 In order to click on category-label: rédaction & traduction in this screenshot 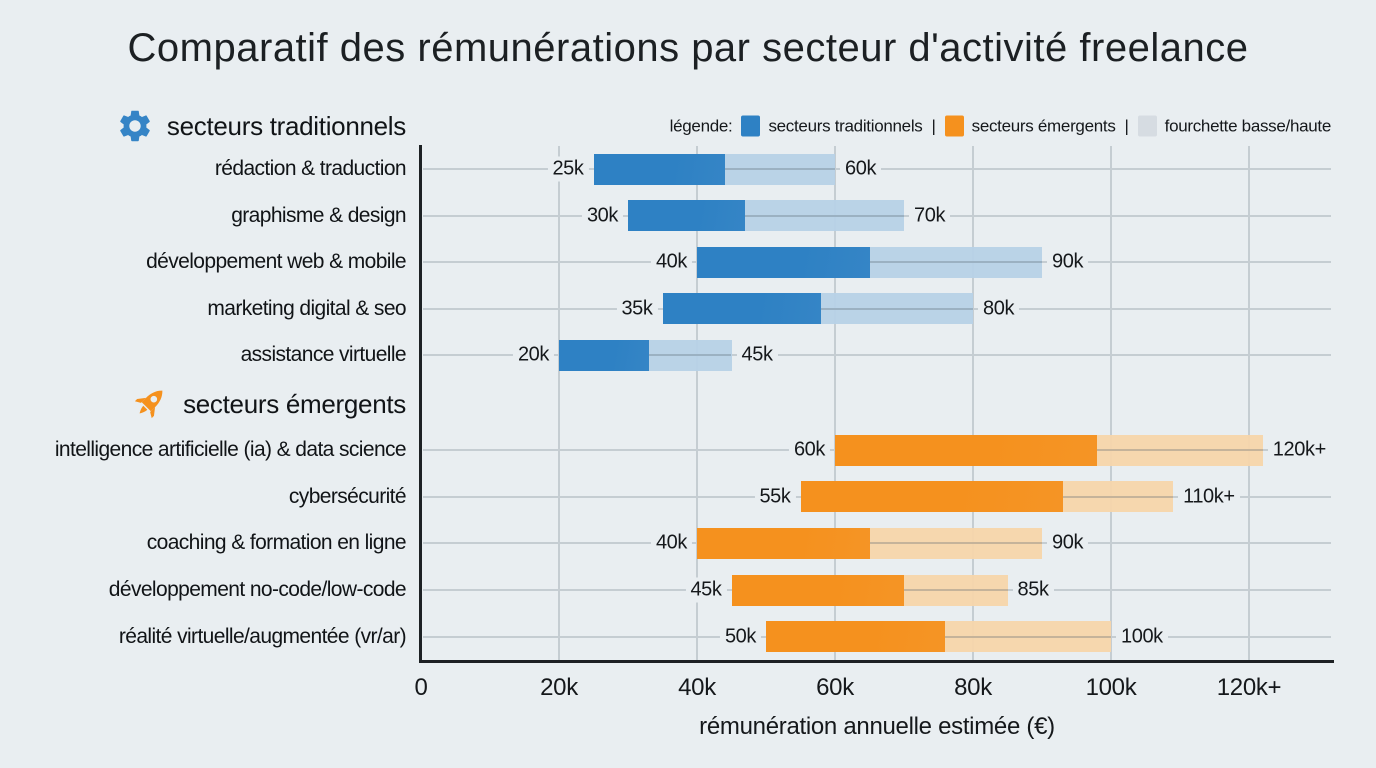, I will do `click(310, 168)`.